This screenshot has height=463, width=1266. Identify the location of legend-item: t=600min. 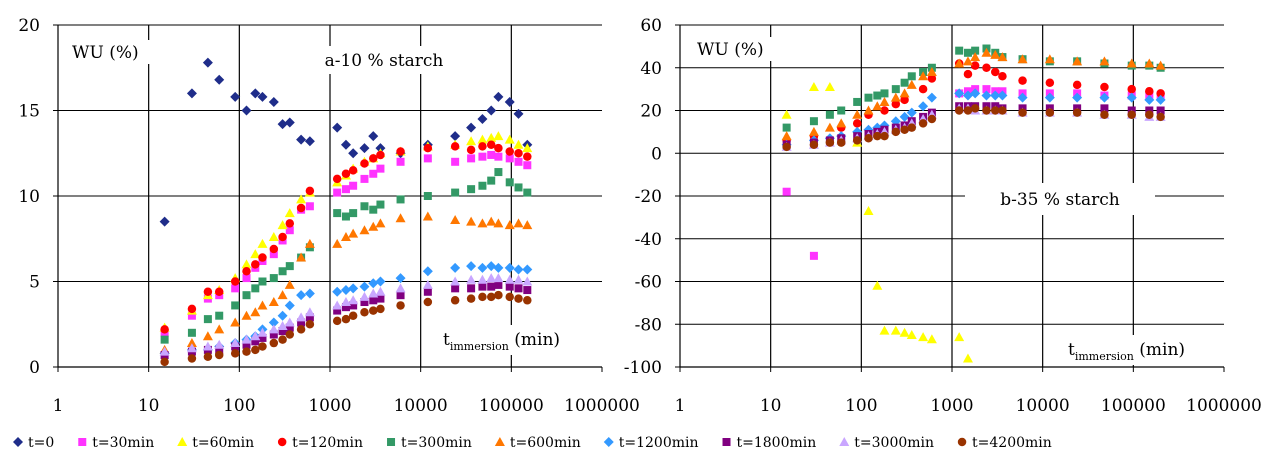
(537, 443).